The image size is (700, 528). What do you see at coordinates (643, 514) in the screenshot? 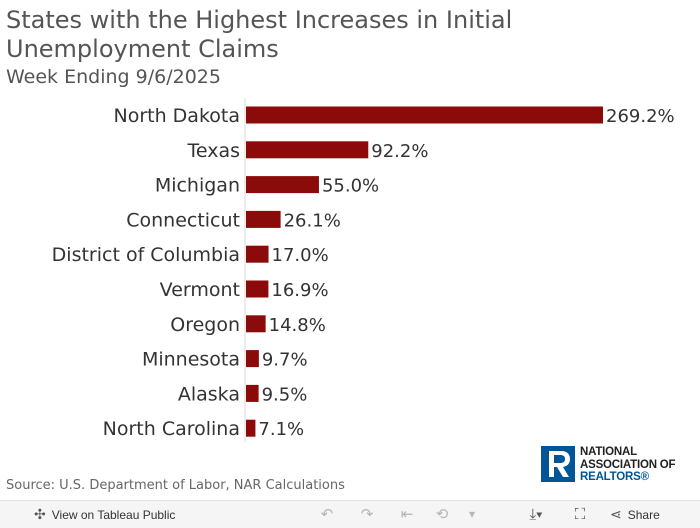
I see `share-label: Share` at bounding box center [643, 514].